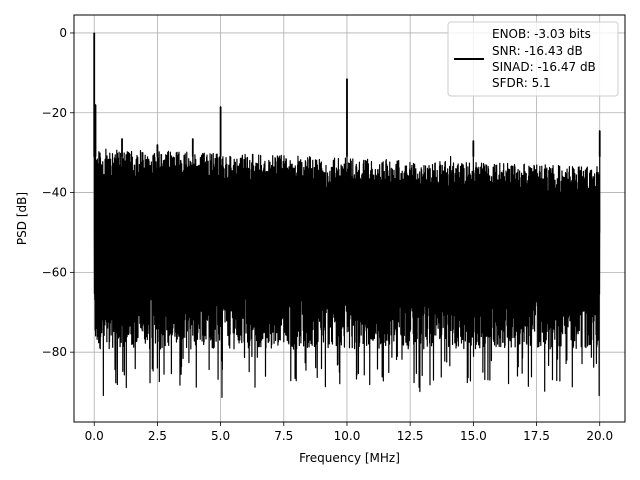 This screenshot has width=640, height=480. What do you see at coordinates (410, 436) in the screenshot?
I see `x-tick-label: 12.5` at bounding box center [410, 436].